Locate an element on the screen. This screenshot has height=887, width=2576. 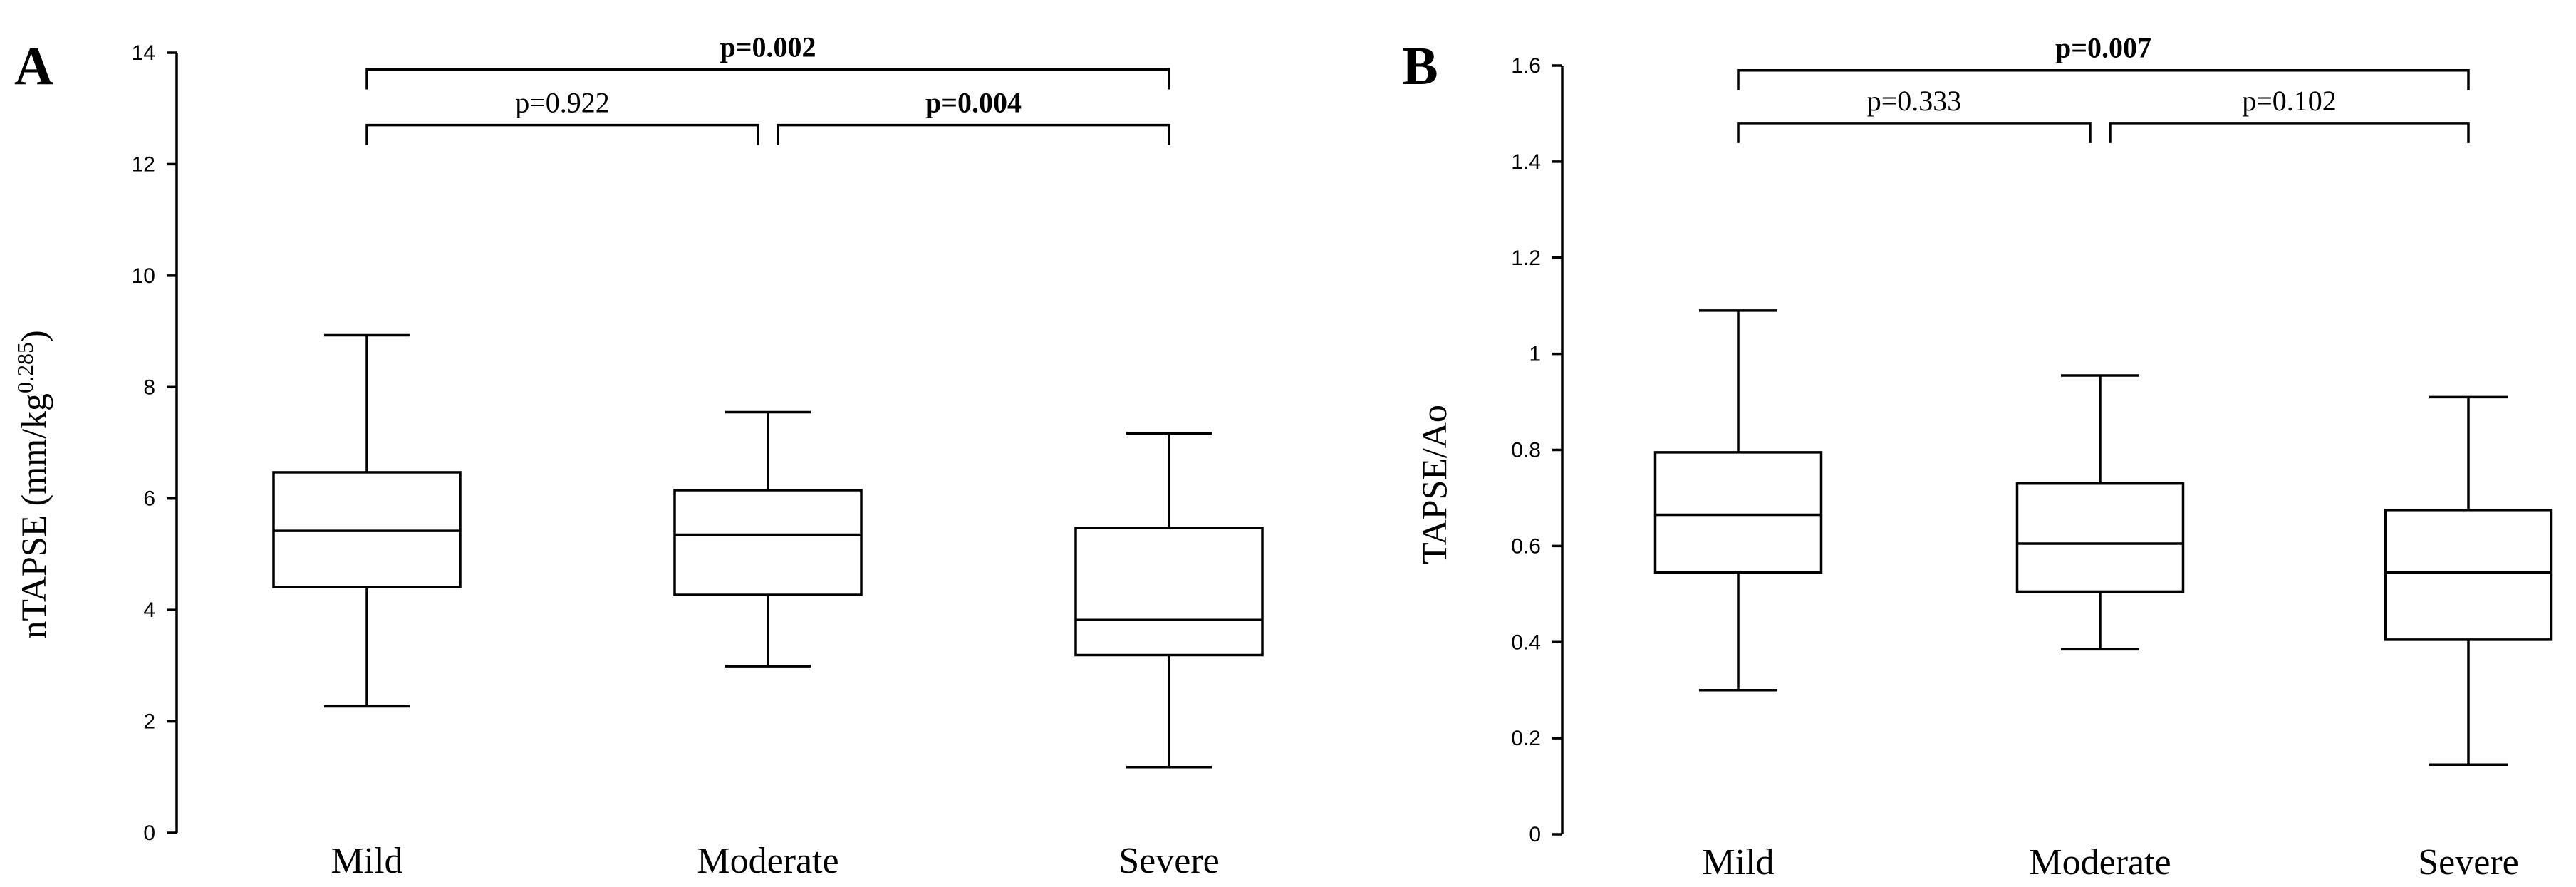
p-value-label: p=0.004 is located at coordinates (973, 103).